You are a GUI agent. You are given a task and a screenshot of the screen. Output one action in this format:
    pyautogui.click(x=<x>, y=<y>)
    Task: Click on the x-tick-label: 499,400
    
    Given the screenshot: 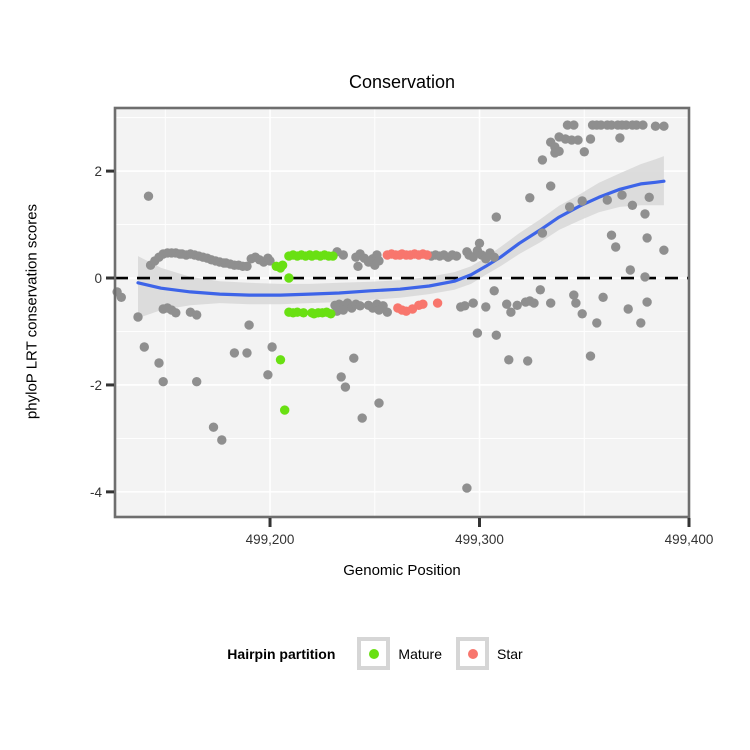 What is the action you would take?
    pyautogui.click(x=689, y=539)
    